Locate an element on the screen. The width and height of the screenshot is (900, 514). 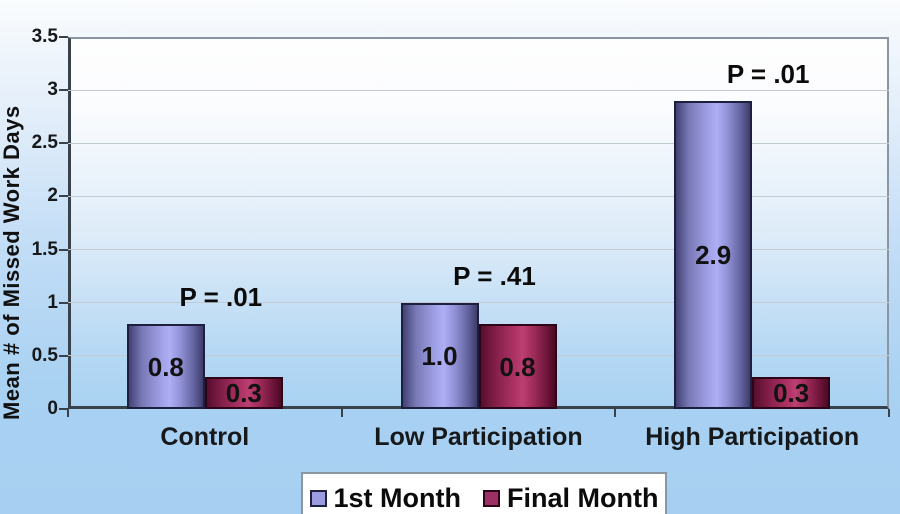
y-axis-tick-label: 3.5 is located at coordinates (44, 36).